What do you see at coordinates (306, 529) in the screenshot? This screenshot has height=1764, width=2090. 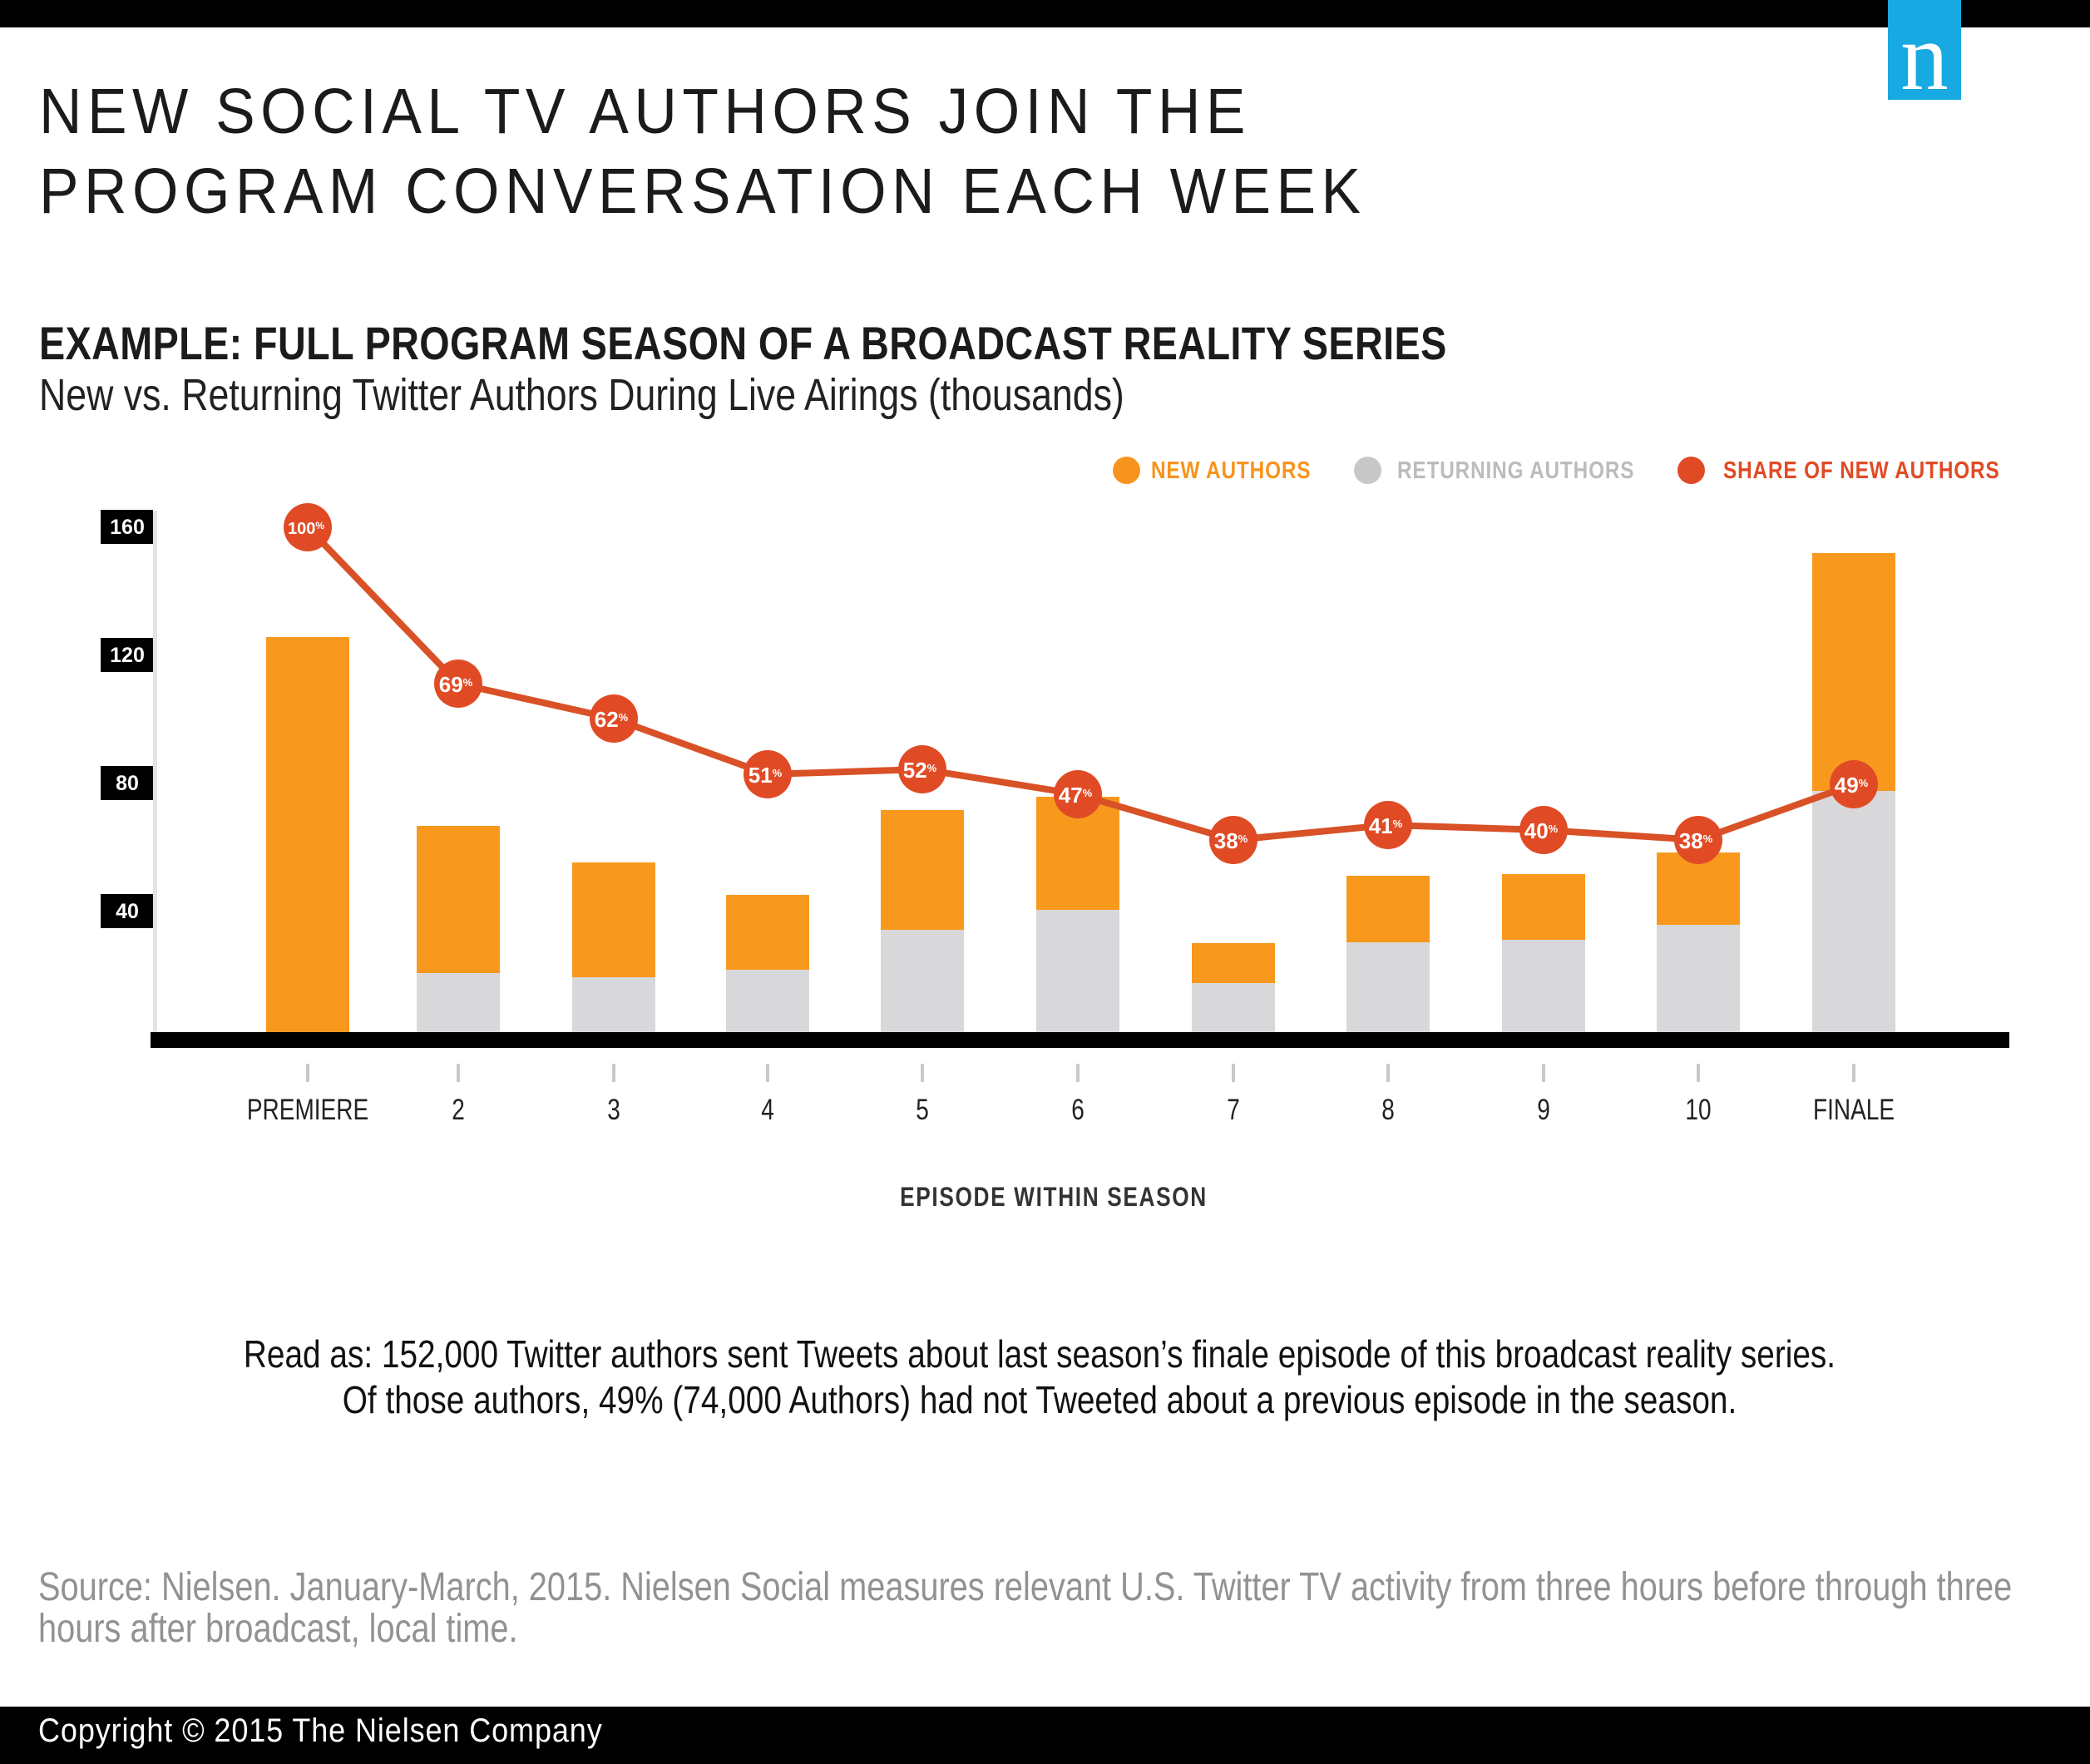 I see `svg-text: 100%` at bounding box center [306, 529].